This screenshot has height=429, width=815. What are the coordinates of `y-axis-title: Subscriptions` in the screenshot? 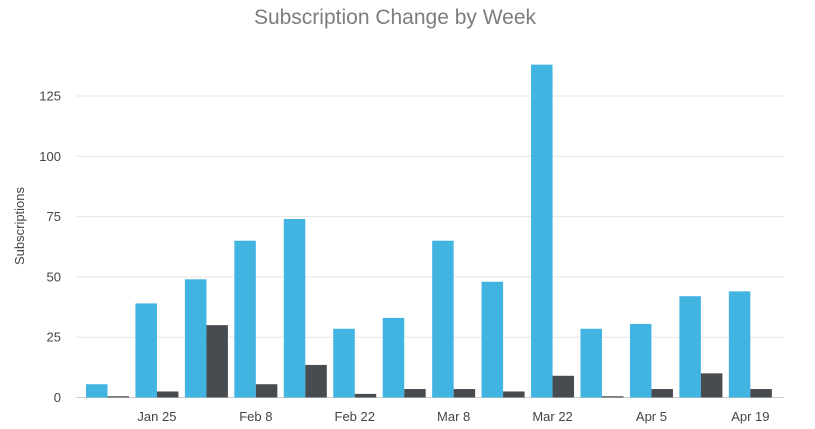 It's located at (19, 225).